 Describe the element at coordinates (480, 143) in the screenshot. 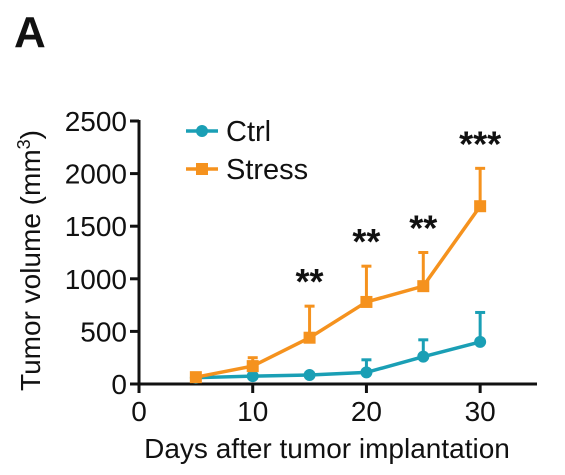

I see `significance-marker: ***` at that location.